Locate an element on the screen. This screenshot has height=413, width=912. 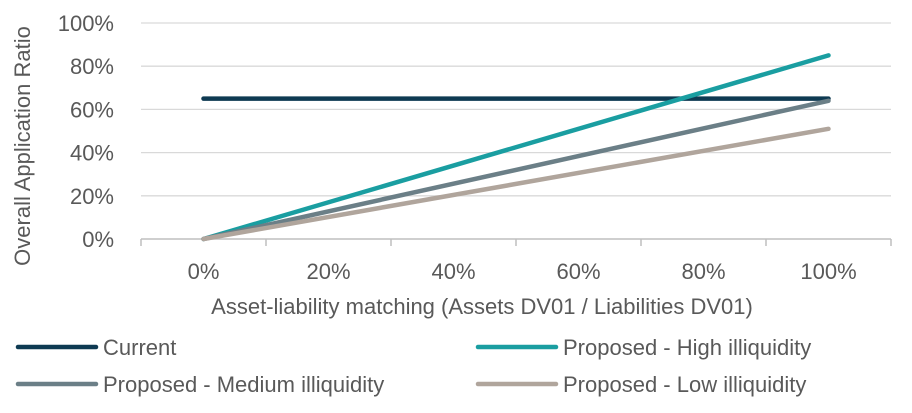
x-tick-label: 40% is located at coordinates (453, 271).